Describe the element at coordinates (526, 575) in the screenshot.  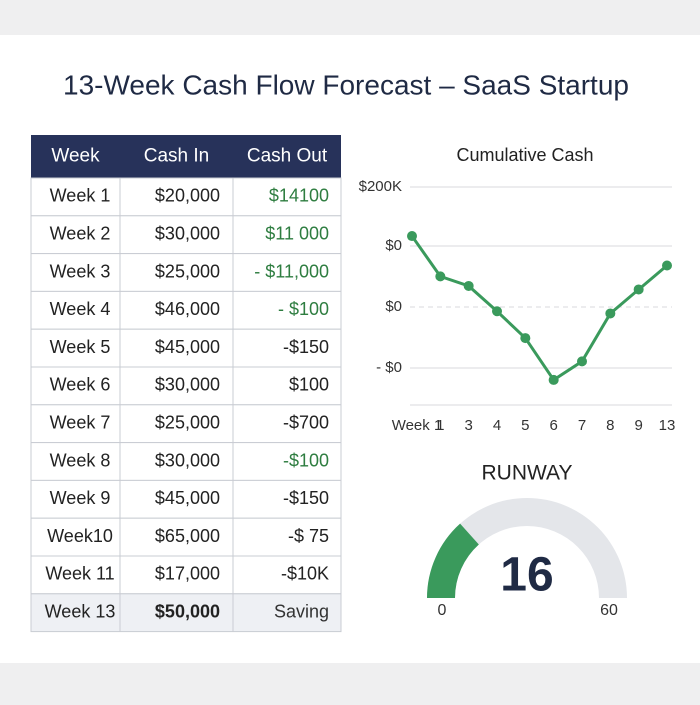
I see `gauge-value: 16` at that location.